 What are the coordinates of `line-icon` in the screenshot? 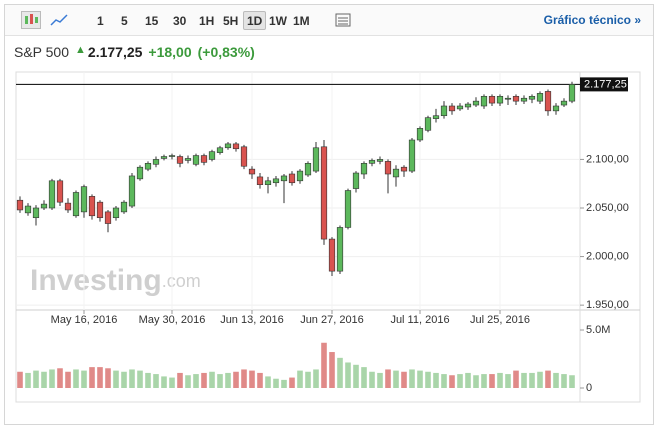 It's located at (59, 20).